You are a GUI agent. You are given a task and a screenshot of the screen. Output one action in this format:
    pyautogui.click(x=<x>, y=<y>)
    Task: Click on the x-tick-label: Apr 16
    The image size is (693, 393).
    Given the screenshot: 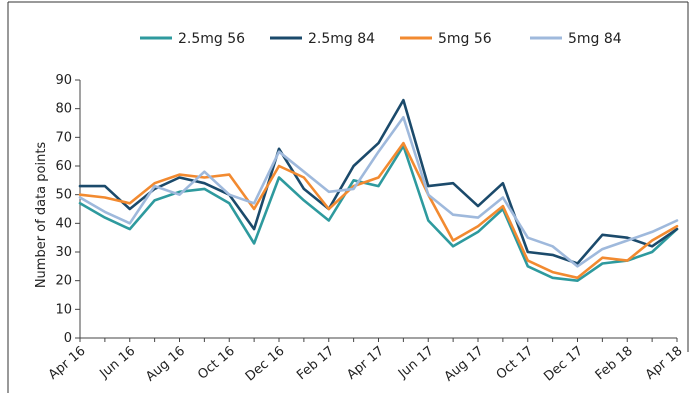 What is the action you would take?
    pyautogui.click(x=67, y=363)
    